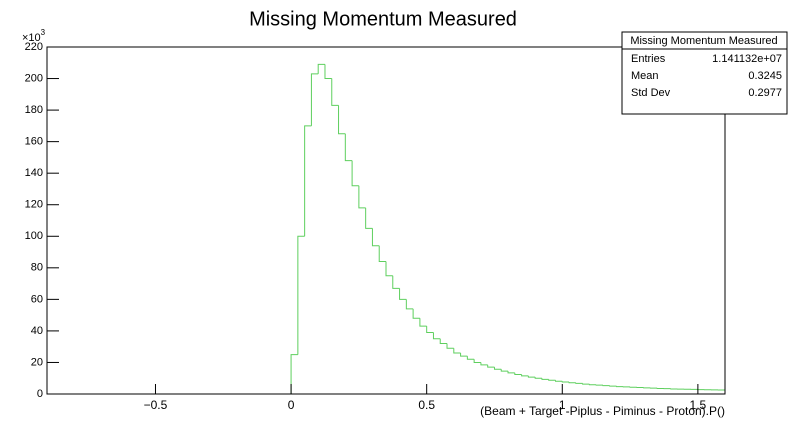  I want to click on y-tick-label: 100, so click(34, 236).